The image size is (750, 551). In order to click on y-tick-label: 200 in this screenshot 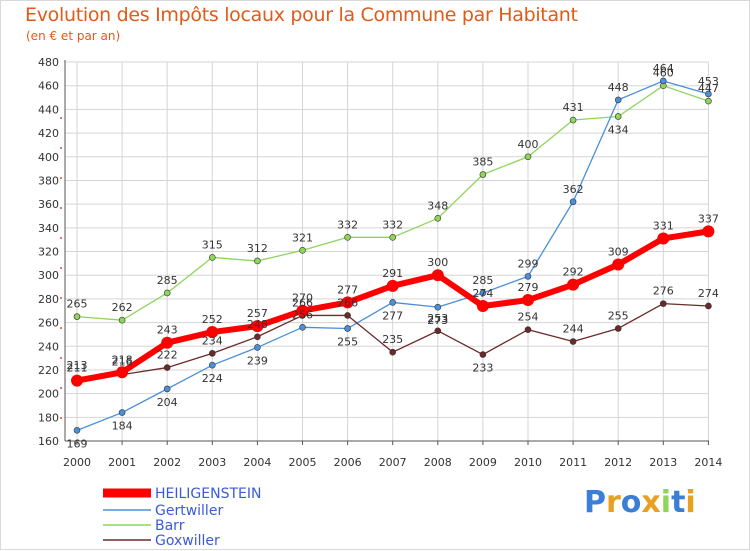, I will do `click(48, 394)`.